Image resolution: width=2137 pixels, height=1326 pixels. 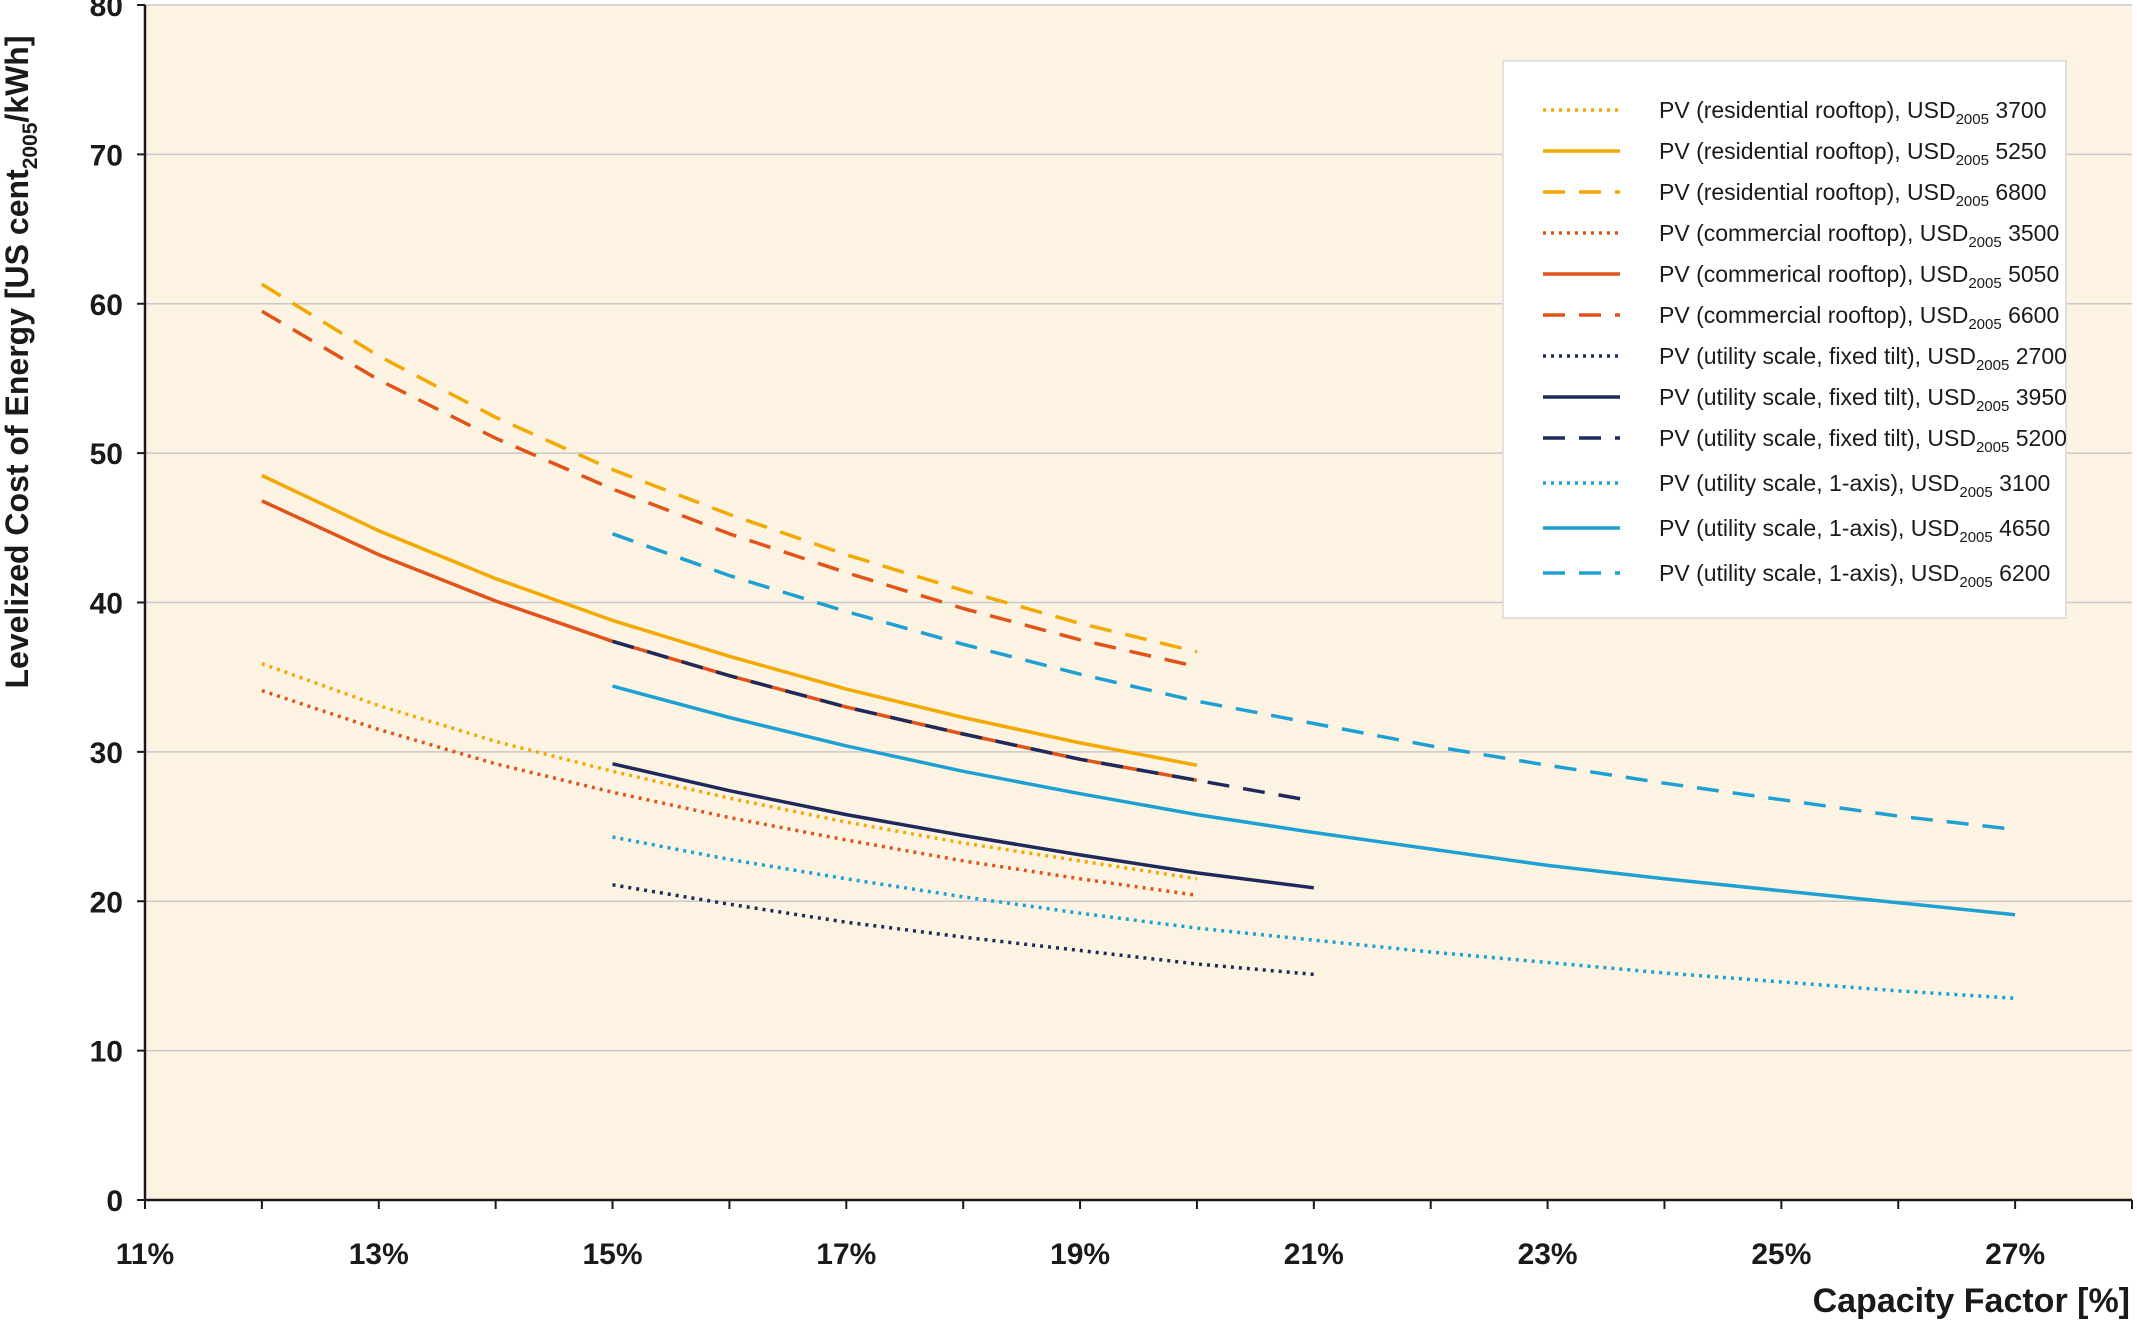 What do you see at coordinates (1853, 112) in the screenshot?
I see `legend-label-1: PV (residential rooftop), USD2005 3700` at bounding box center [1853, 112].